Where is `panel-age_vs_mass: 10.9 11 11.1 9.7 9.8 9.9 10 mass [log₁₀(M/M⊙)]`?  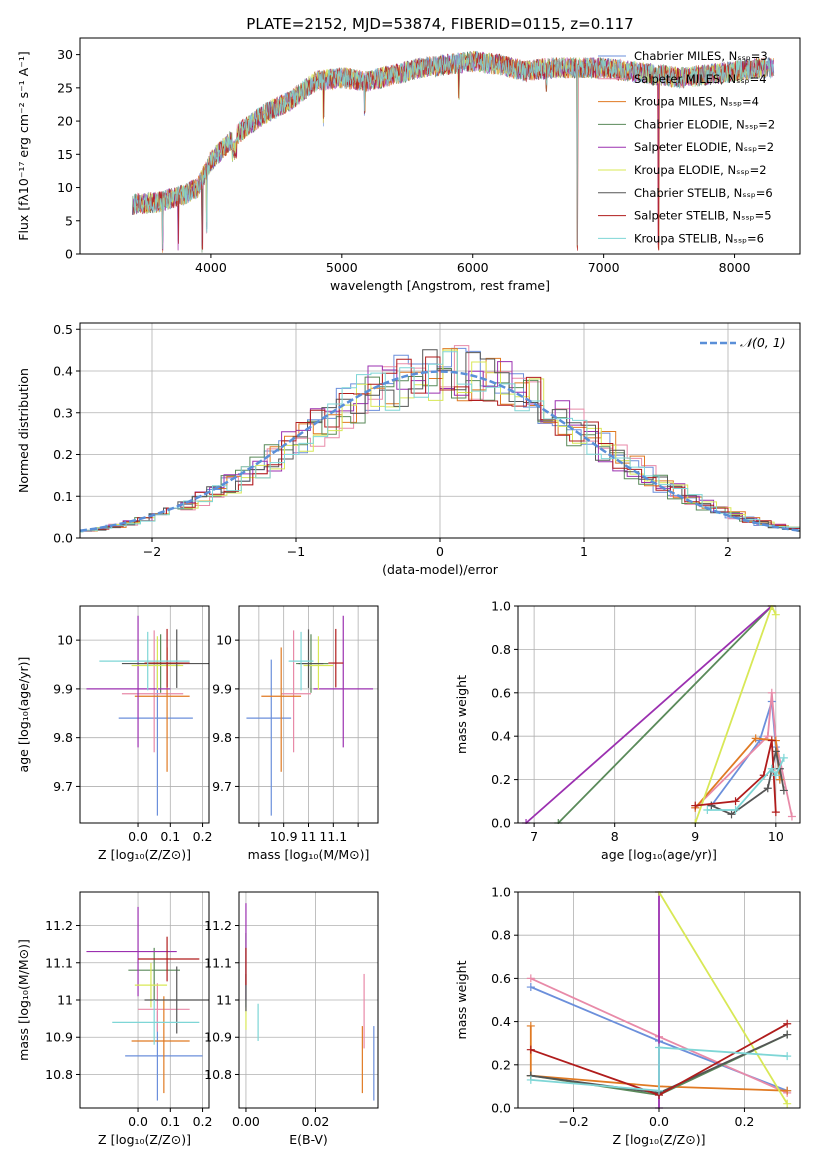
panel-age_vs_mass: 10.9 11 11.1 9.7 9.8 9.9 10 mass [log₁₀(M/M⊙)] is located at coordinates (295, 733).